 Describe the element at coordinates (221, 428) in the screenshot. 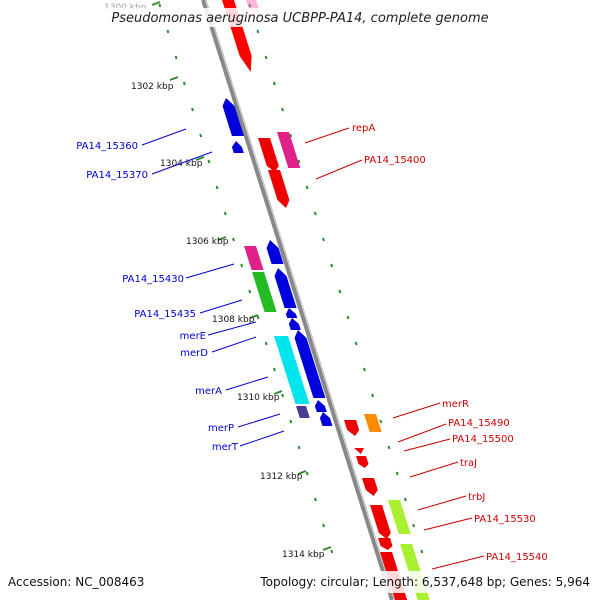

I see `label-merP: merP` at that location.